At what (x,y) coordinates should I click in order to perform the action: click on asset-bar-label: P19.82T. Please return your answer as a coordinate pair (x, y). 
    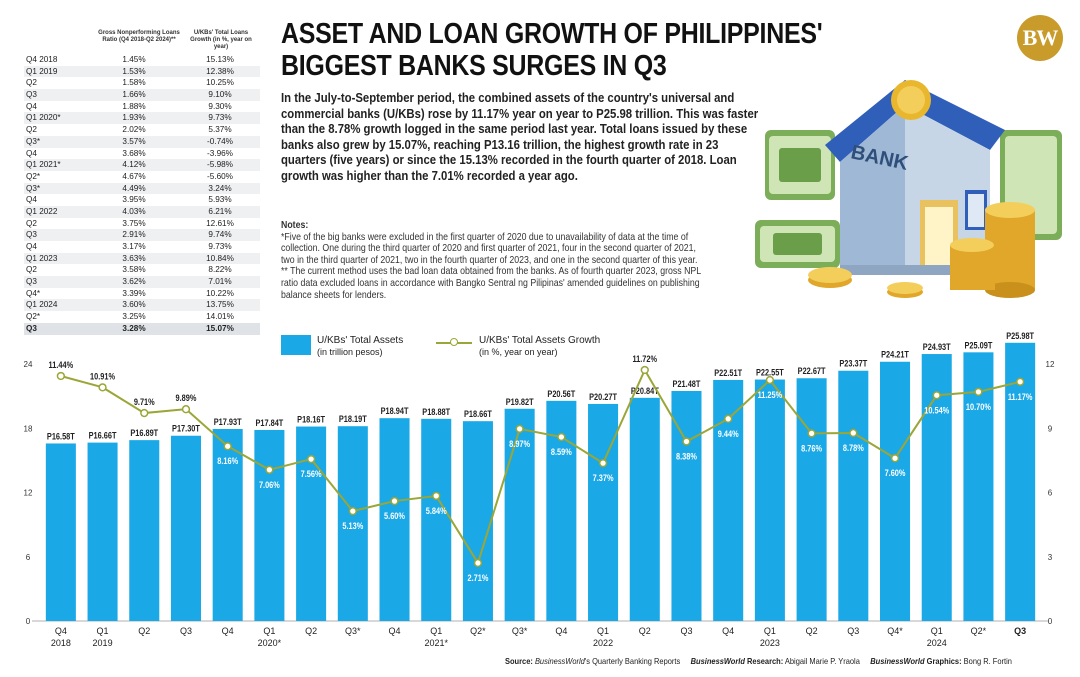
    Looking at the image, I should click on (520, 402).